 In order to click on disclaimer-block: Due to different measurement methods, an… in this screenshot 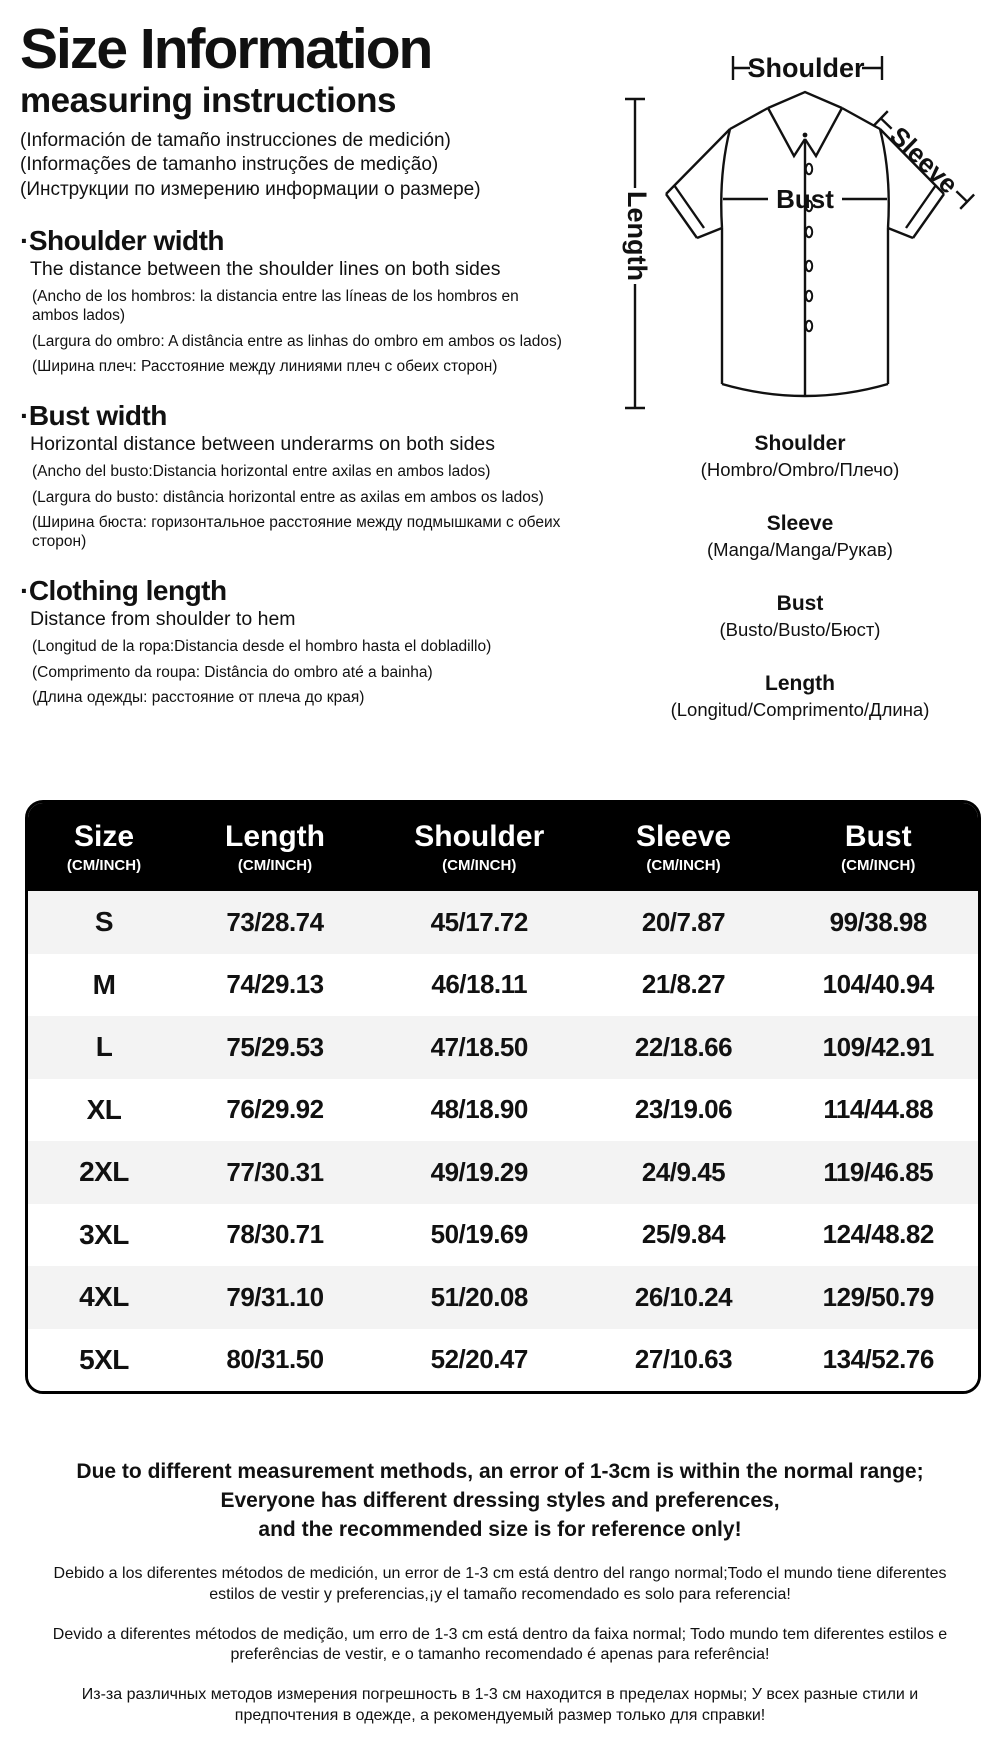, I will do `click(500, 1592)`.